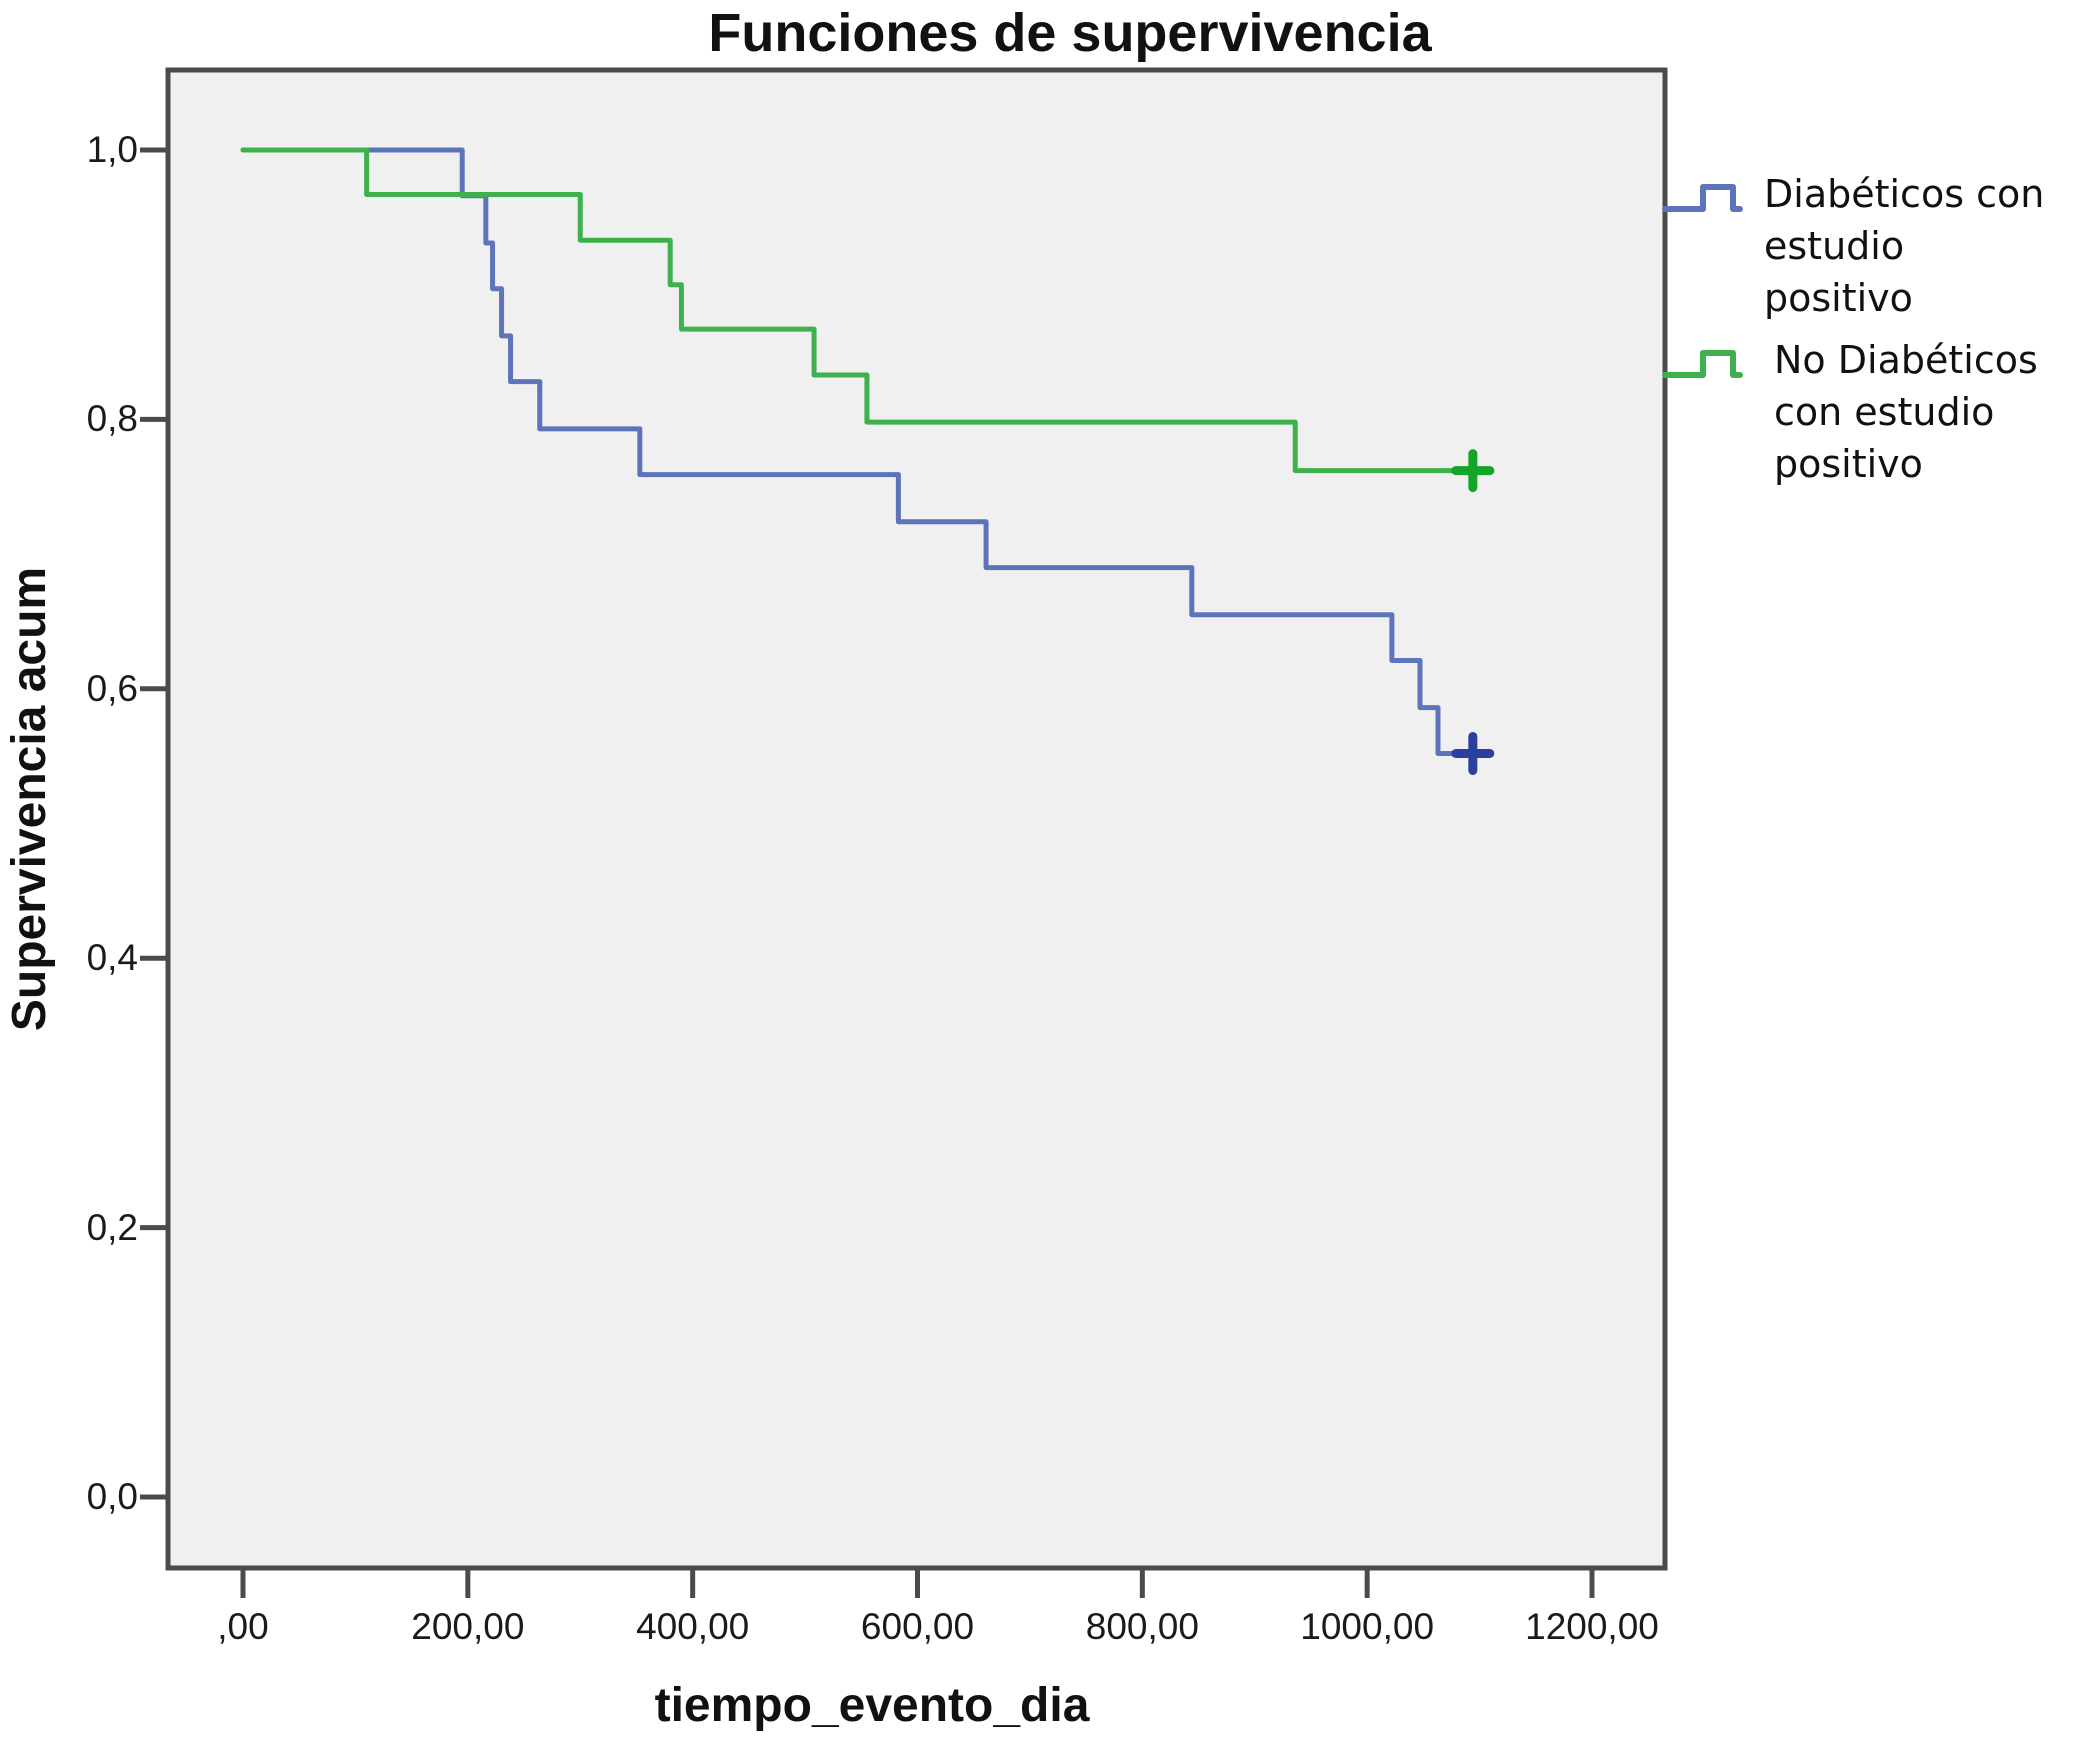 The width and height of the screenshot is (2083, 1738). I want to click on y-tick-label: 0,0, so click(112, 1496).